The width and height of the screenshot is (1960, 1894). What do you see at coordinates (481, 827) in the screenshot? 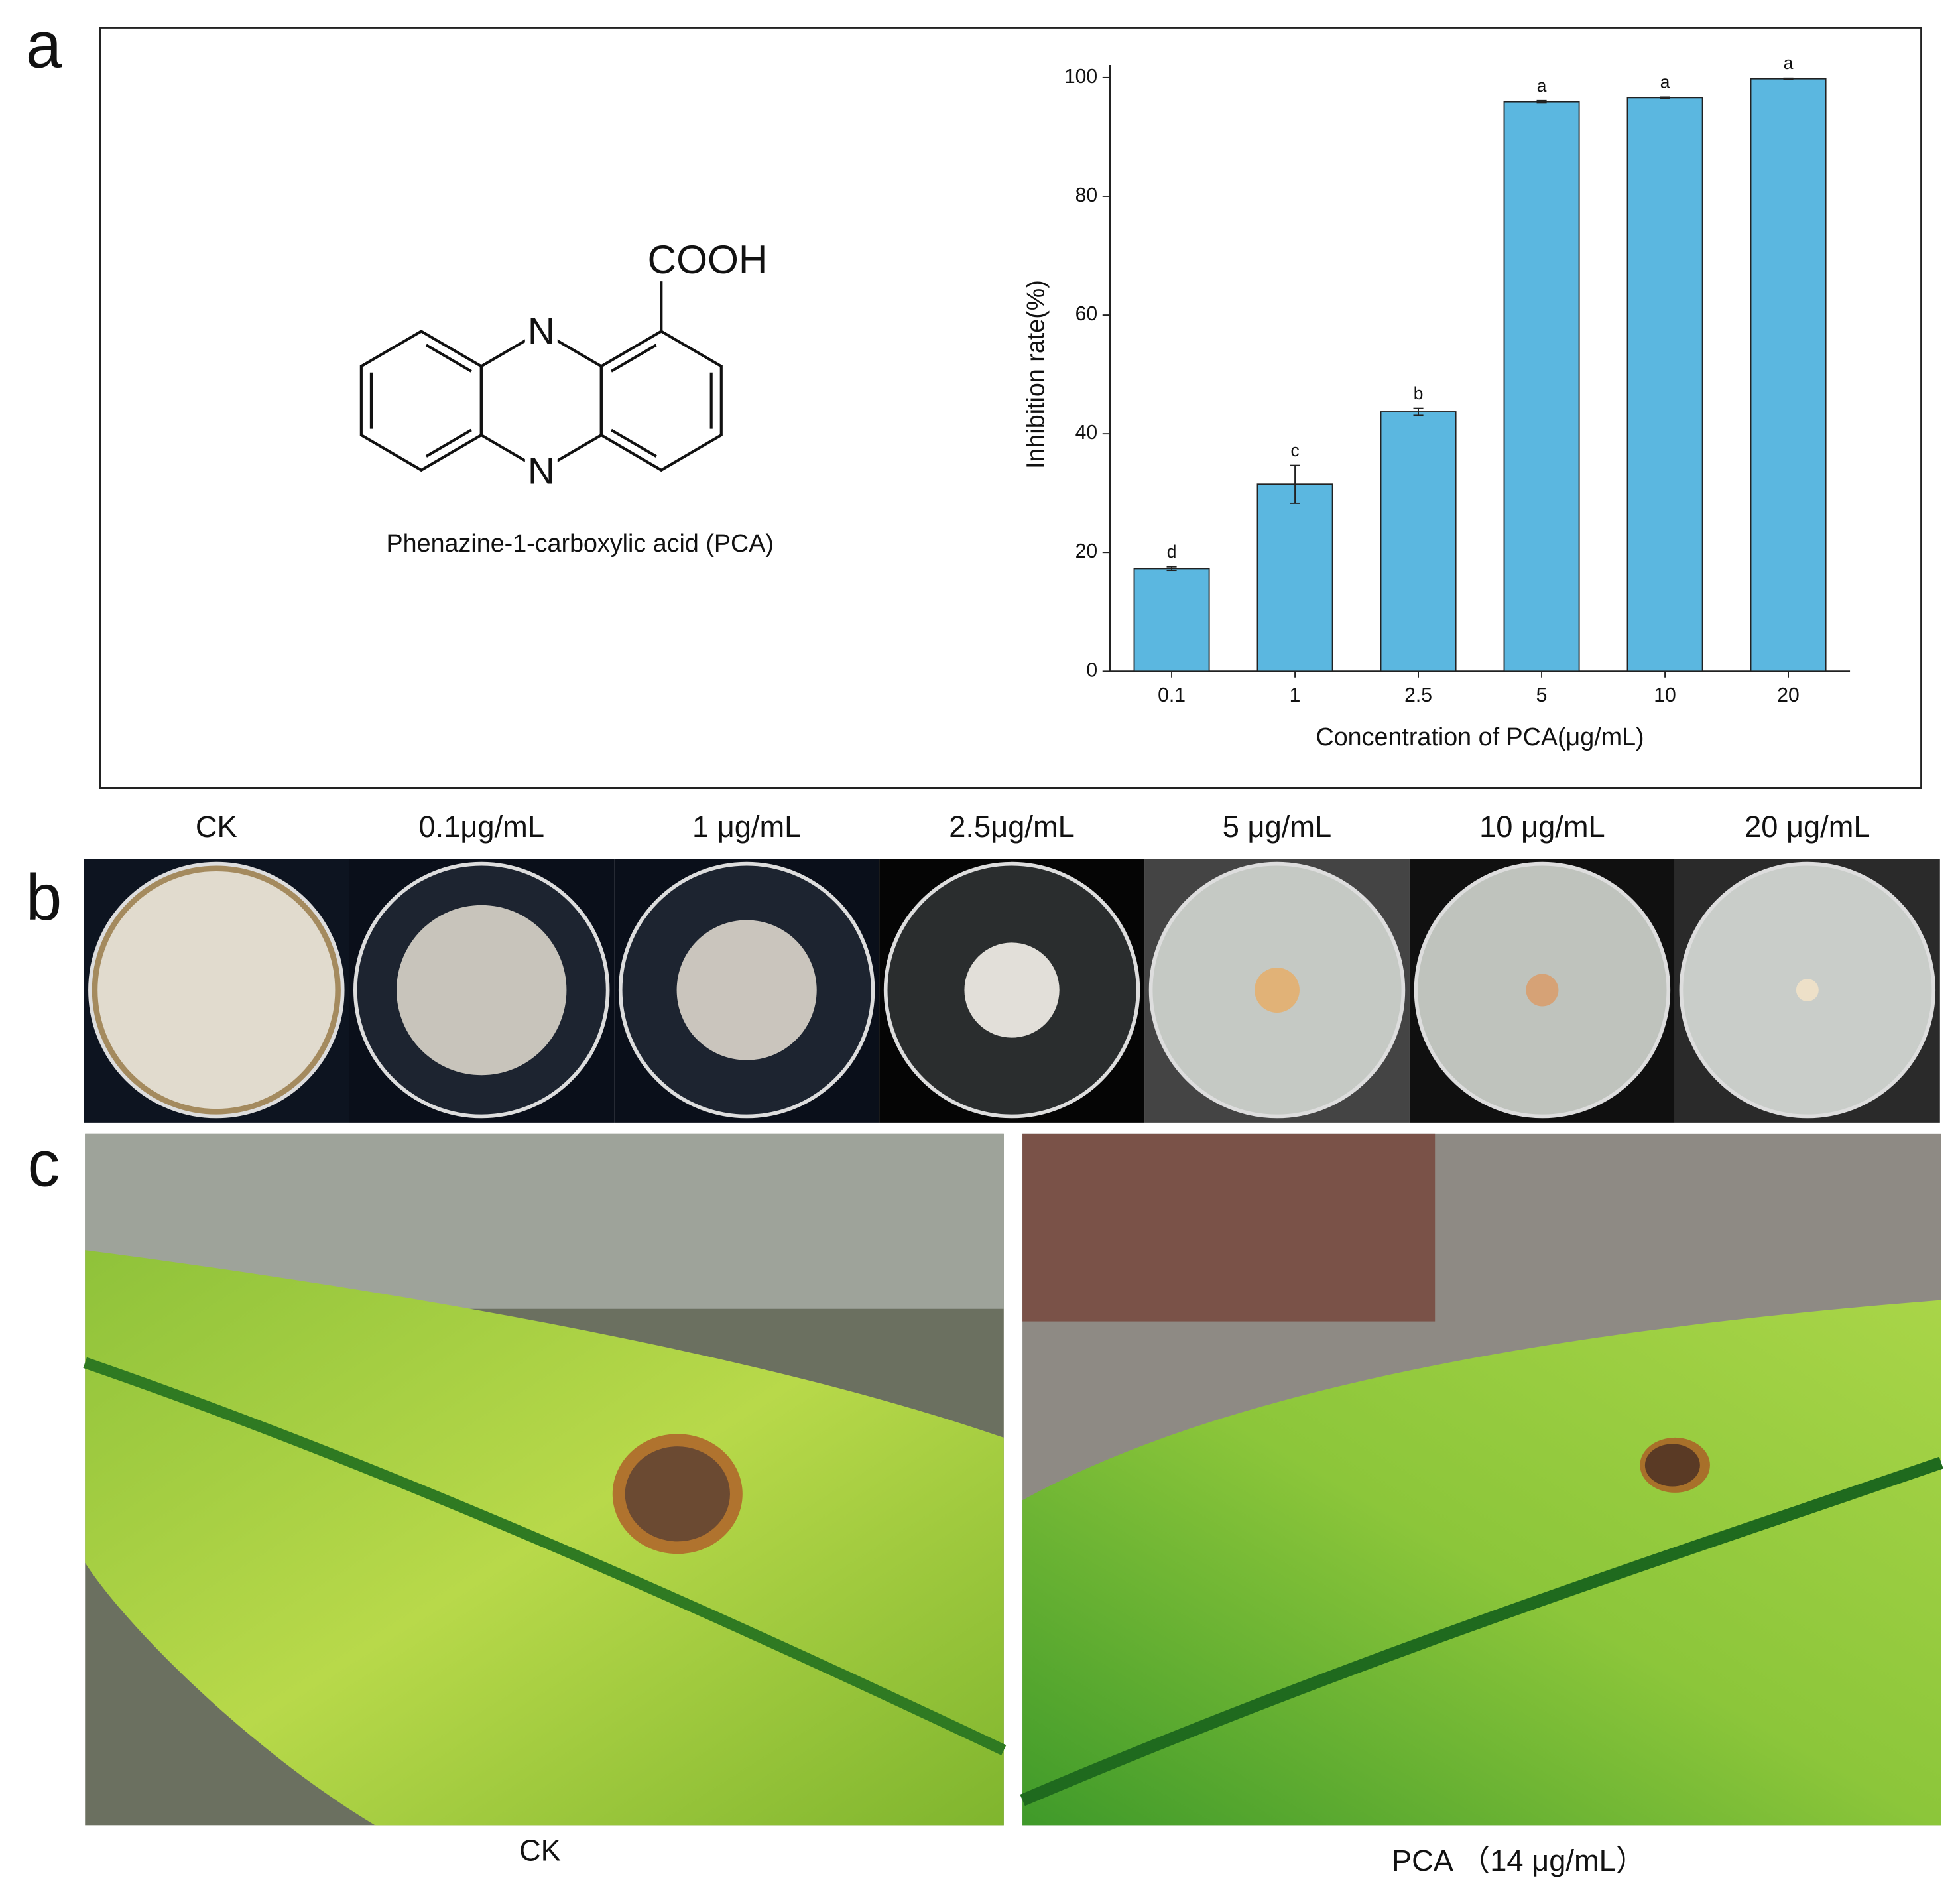
I see `plate-label: 0.1μg/mL` at bounding box center [481, 827].